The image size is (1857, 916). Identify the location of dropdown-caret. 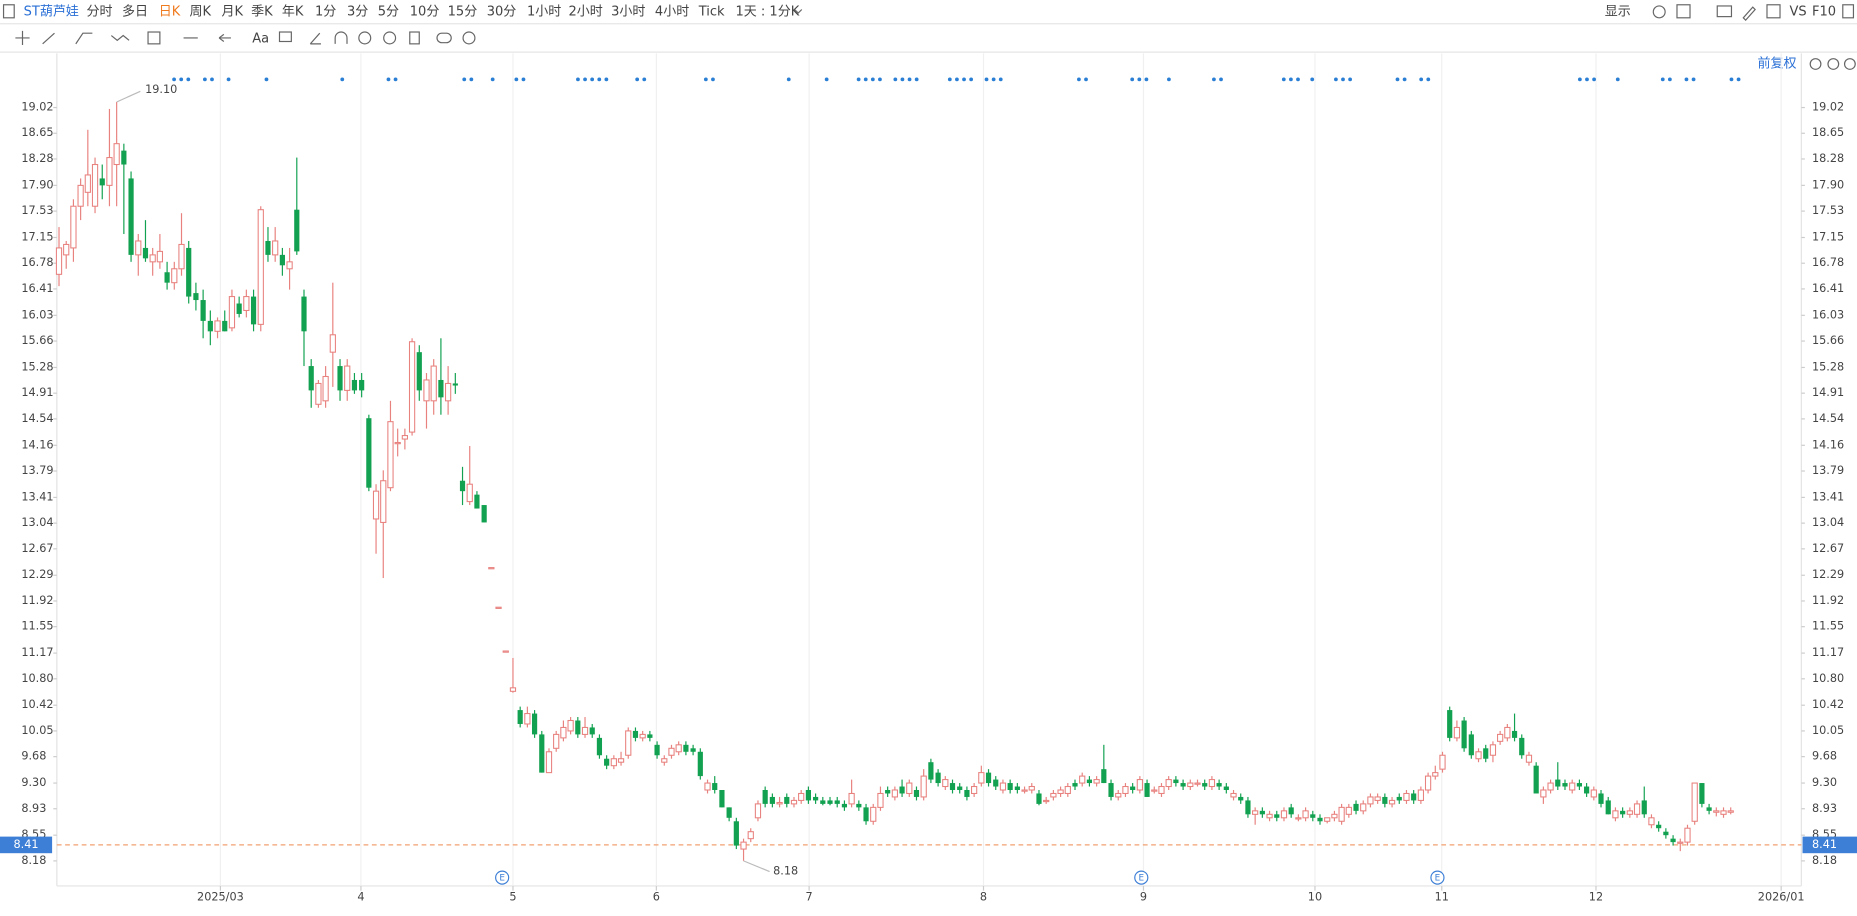
(798, 11).